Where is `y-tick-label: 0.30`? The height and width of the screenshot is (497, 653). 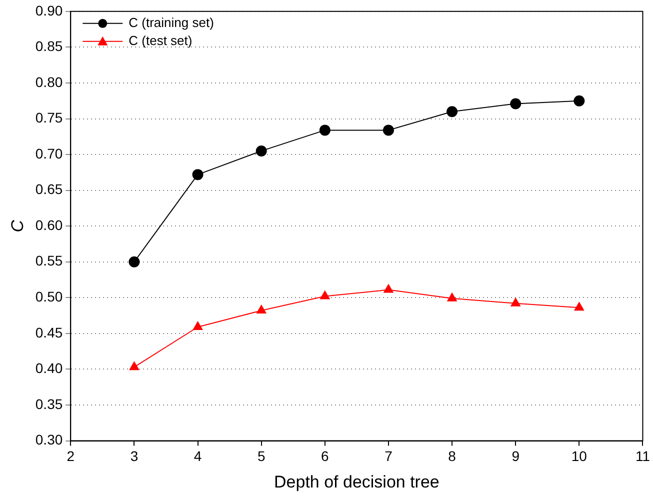
y-tick-label: 0.30 is located at coordinates (49, 440).